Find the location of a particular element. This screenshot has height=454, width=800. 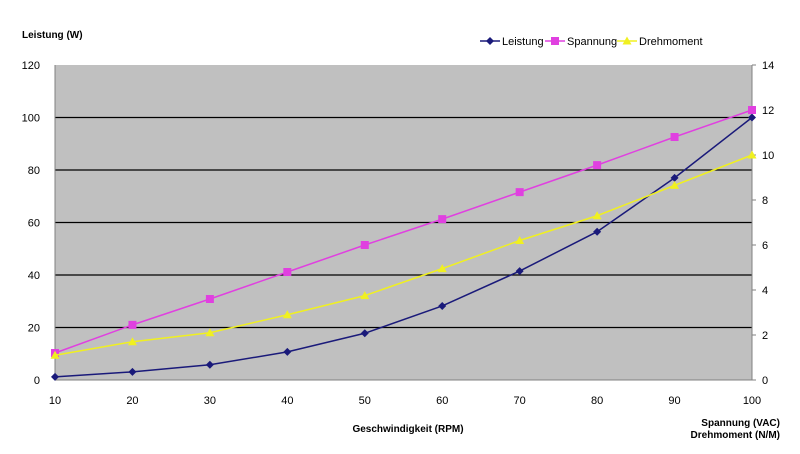

y-left-axis-label: Leistung (W) is located at coordinates (52, 35).